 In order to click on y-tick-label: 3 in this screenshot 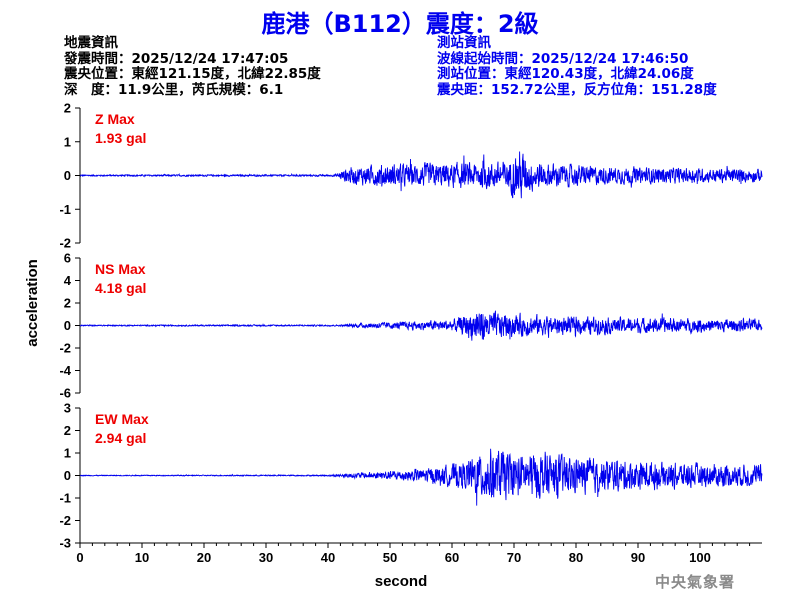, I will do `click(67, 408)`.